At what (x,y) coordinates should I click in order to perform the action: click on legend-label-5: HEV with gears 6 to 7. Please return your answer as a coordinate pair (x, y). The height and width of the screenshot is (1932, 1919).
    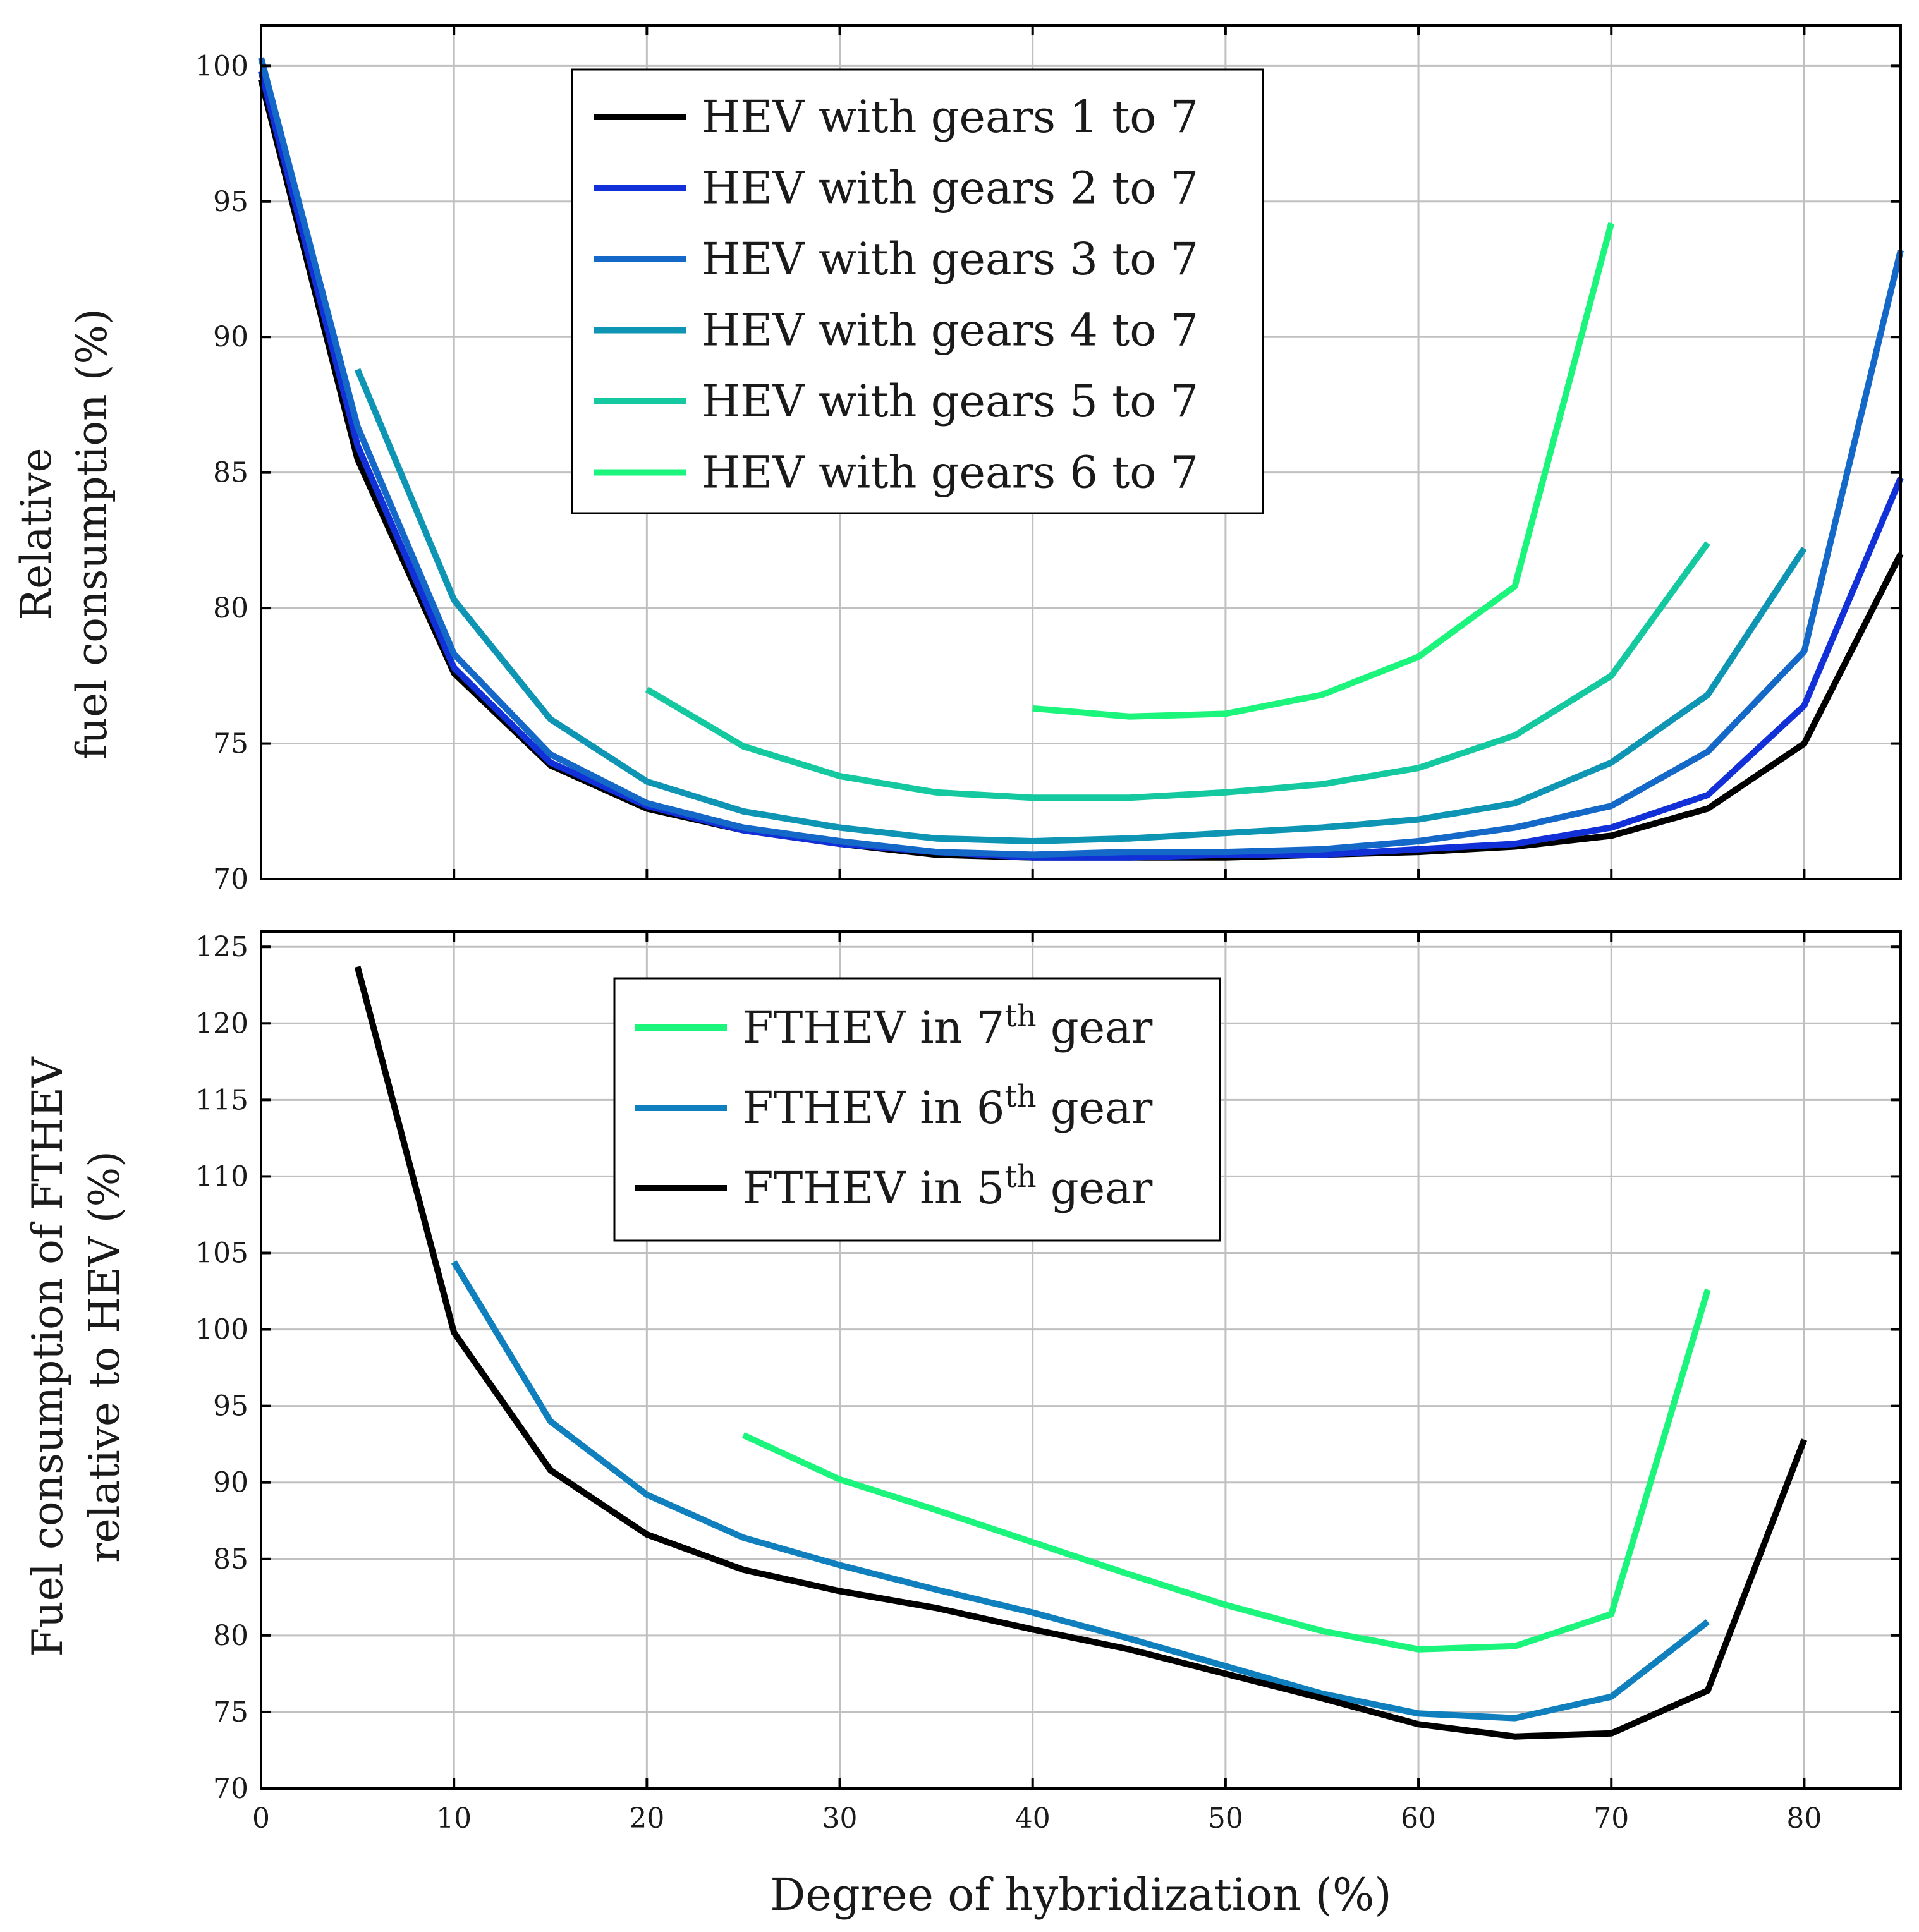
    Looking at the image, I should click on (950, 473).